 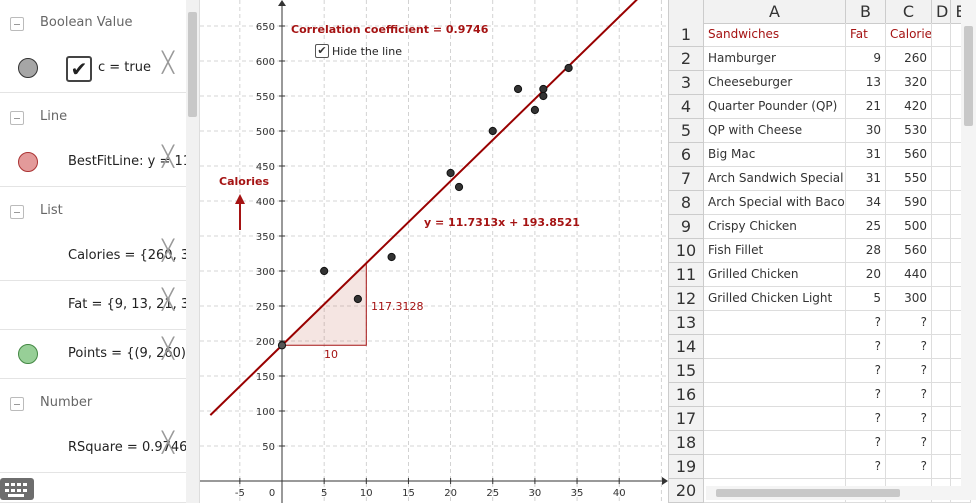 What do you see at coordinates (909, 275) in the screenshot?
I see `table-cell: 440` at bounding box center [909, 275].